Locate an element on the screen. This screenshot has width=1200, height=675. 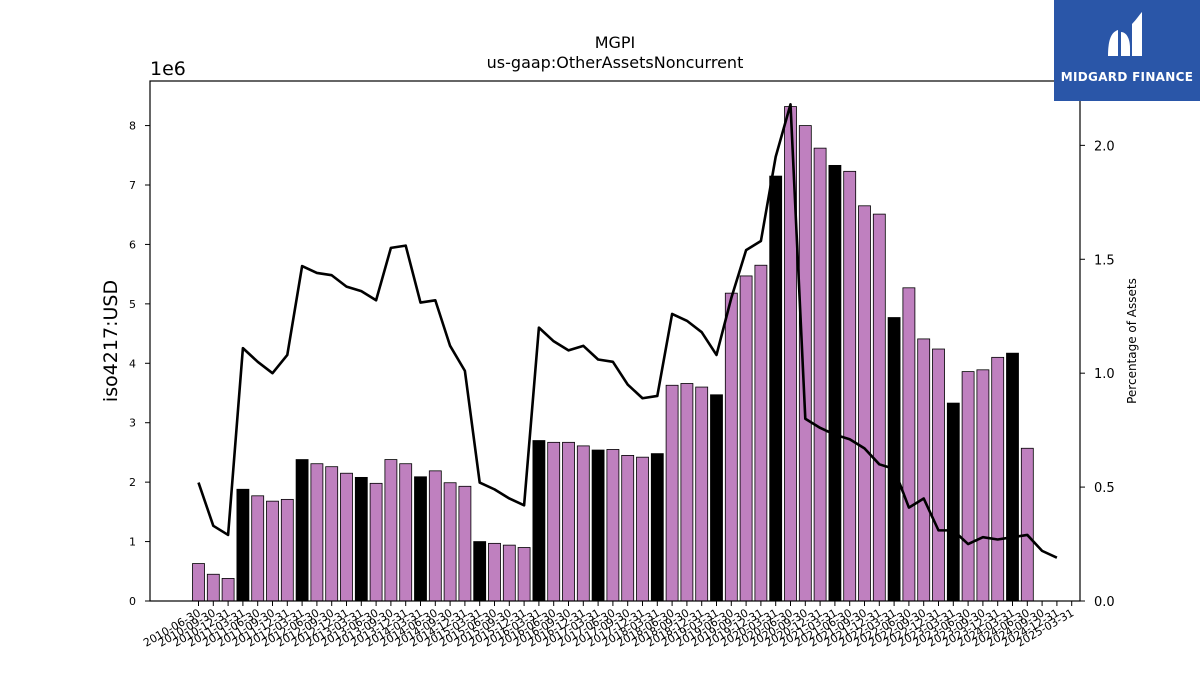
y2-tick-label: 1.0 is located at coordinates (1104, 374).